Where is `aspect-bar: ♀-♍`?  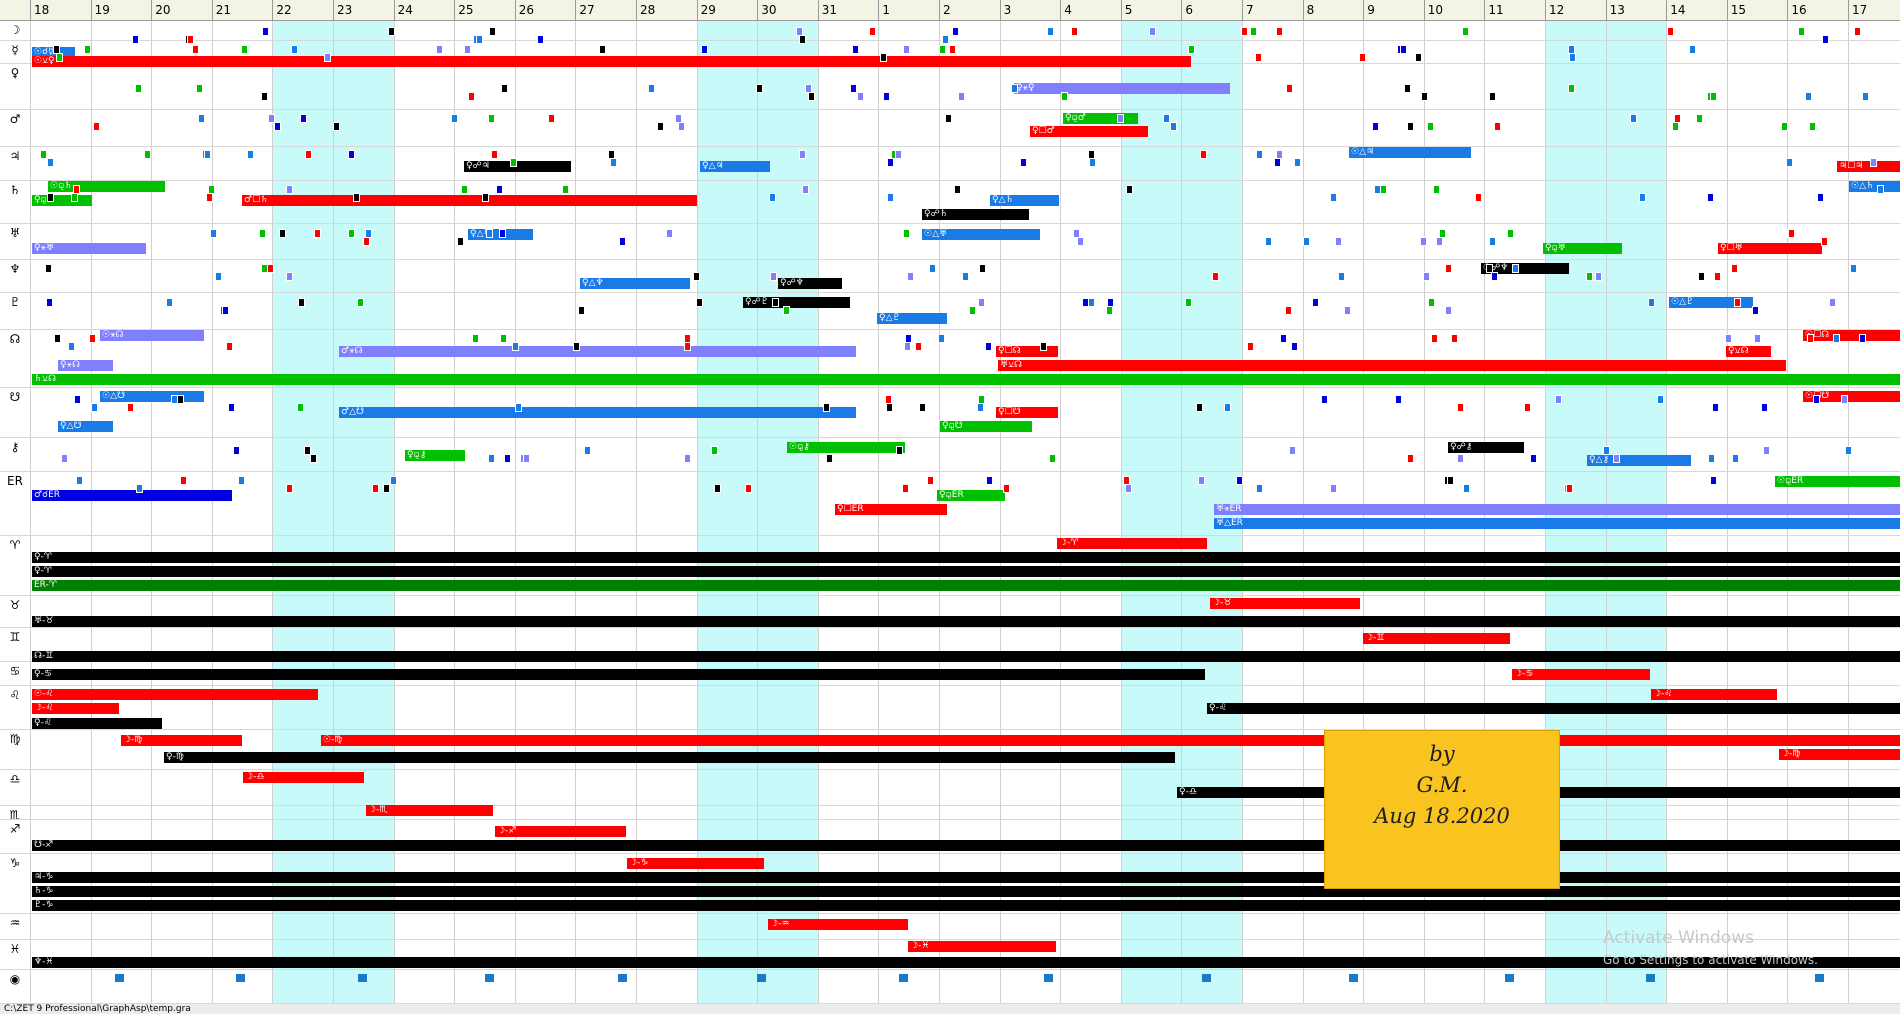
aspect-bar: ♀-♍ is located at coordinates (669, 757).